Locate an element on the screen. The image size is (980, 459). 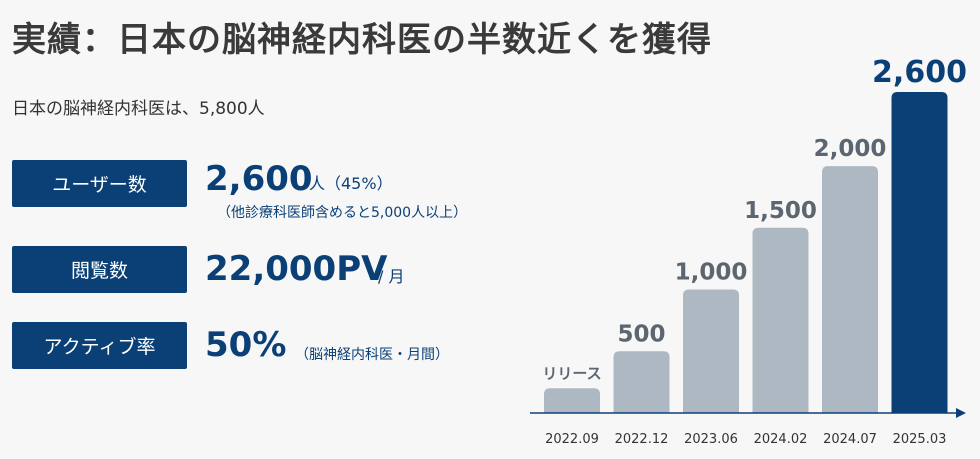
x-tick-label-2025.03: 2025.03 is located at coordinates (920, 439).